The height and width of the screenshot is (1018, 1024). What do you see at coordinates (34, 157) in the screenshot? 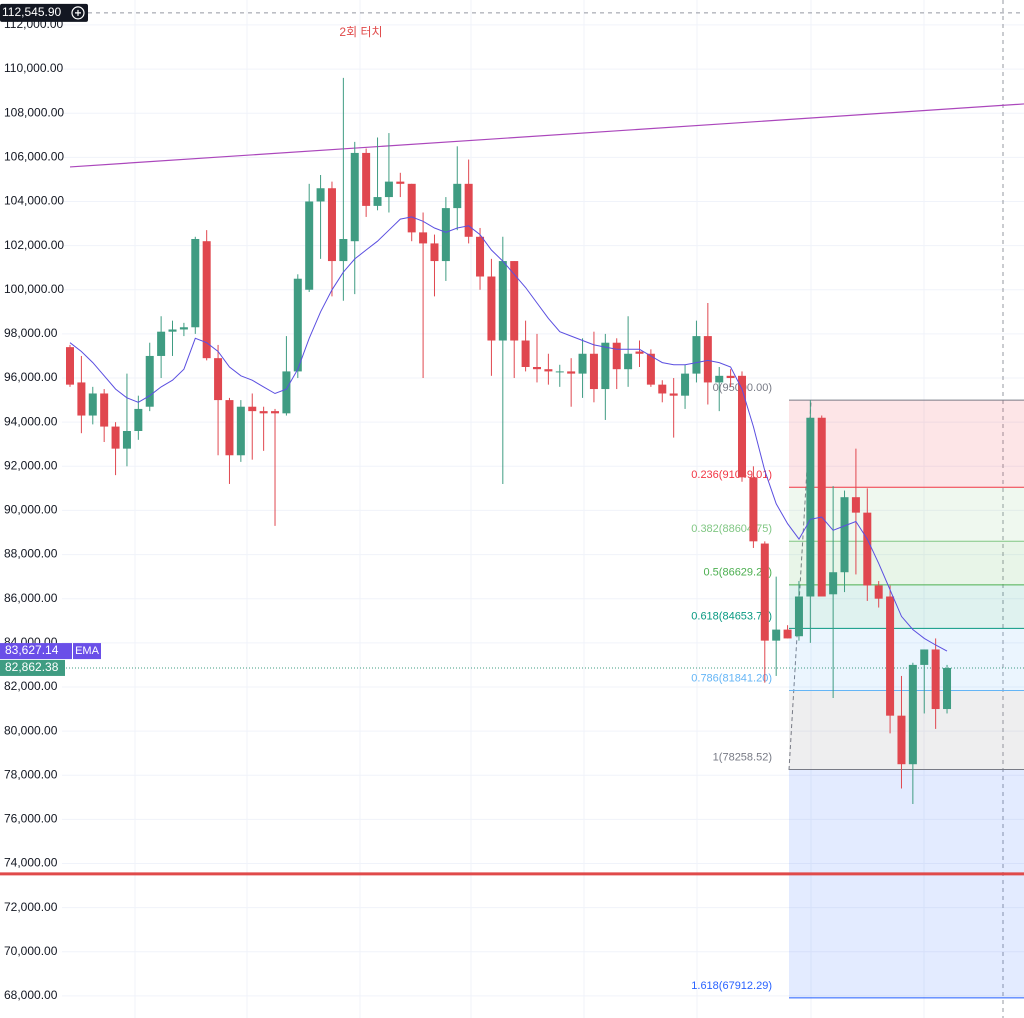
I see `y-tick-label: 106,000.00` at bounding box center [34, 157].